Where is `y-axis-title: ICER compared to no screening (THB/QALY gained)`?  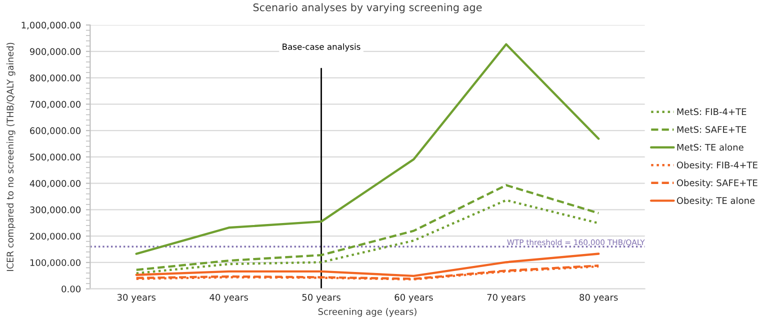 y-axis-title: ICER compared to no screening (THB/QALY gained) is located at coordinates (11, 156).